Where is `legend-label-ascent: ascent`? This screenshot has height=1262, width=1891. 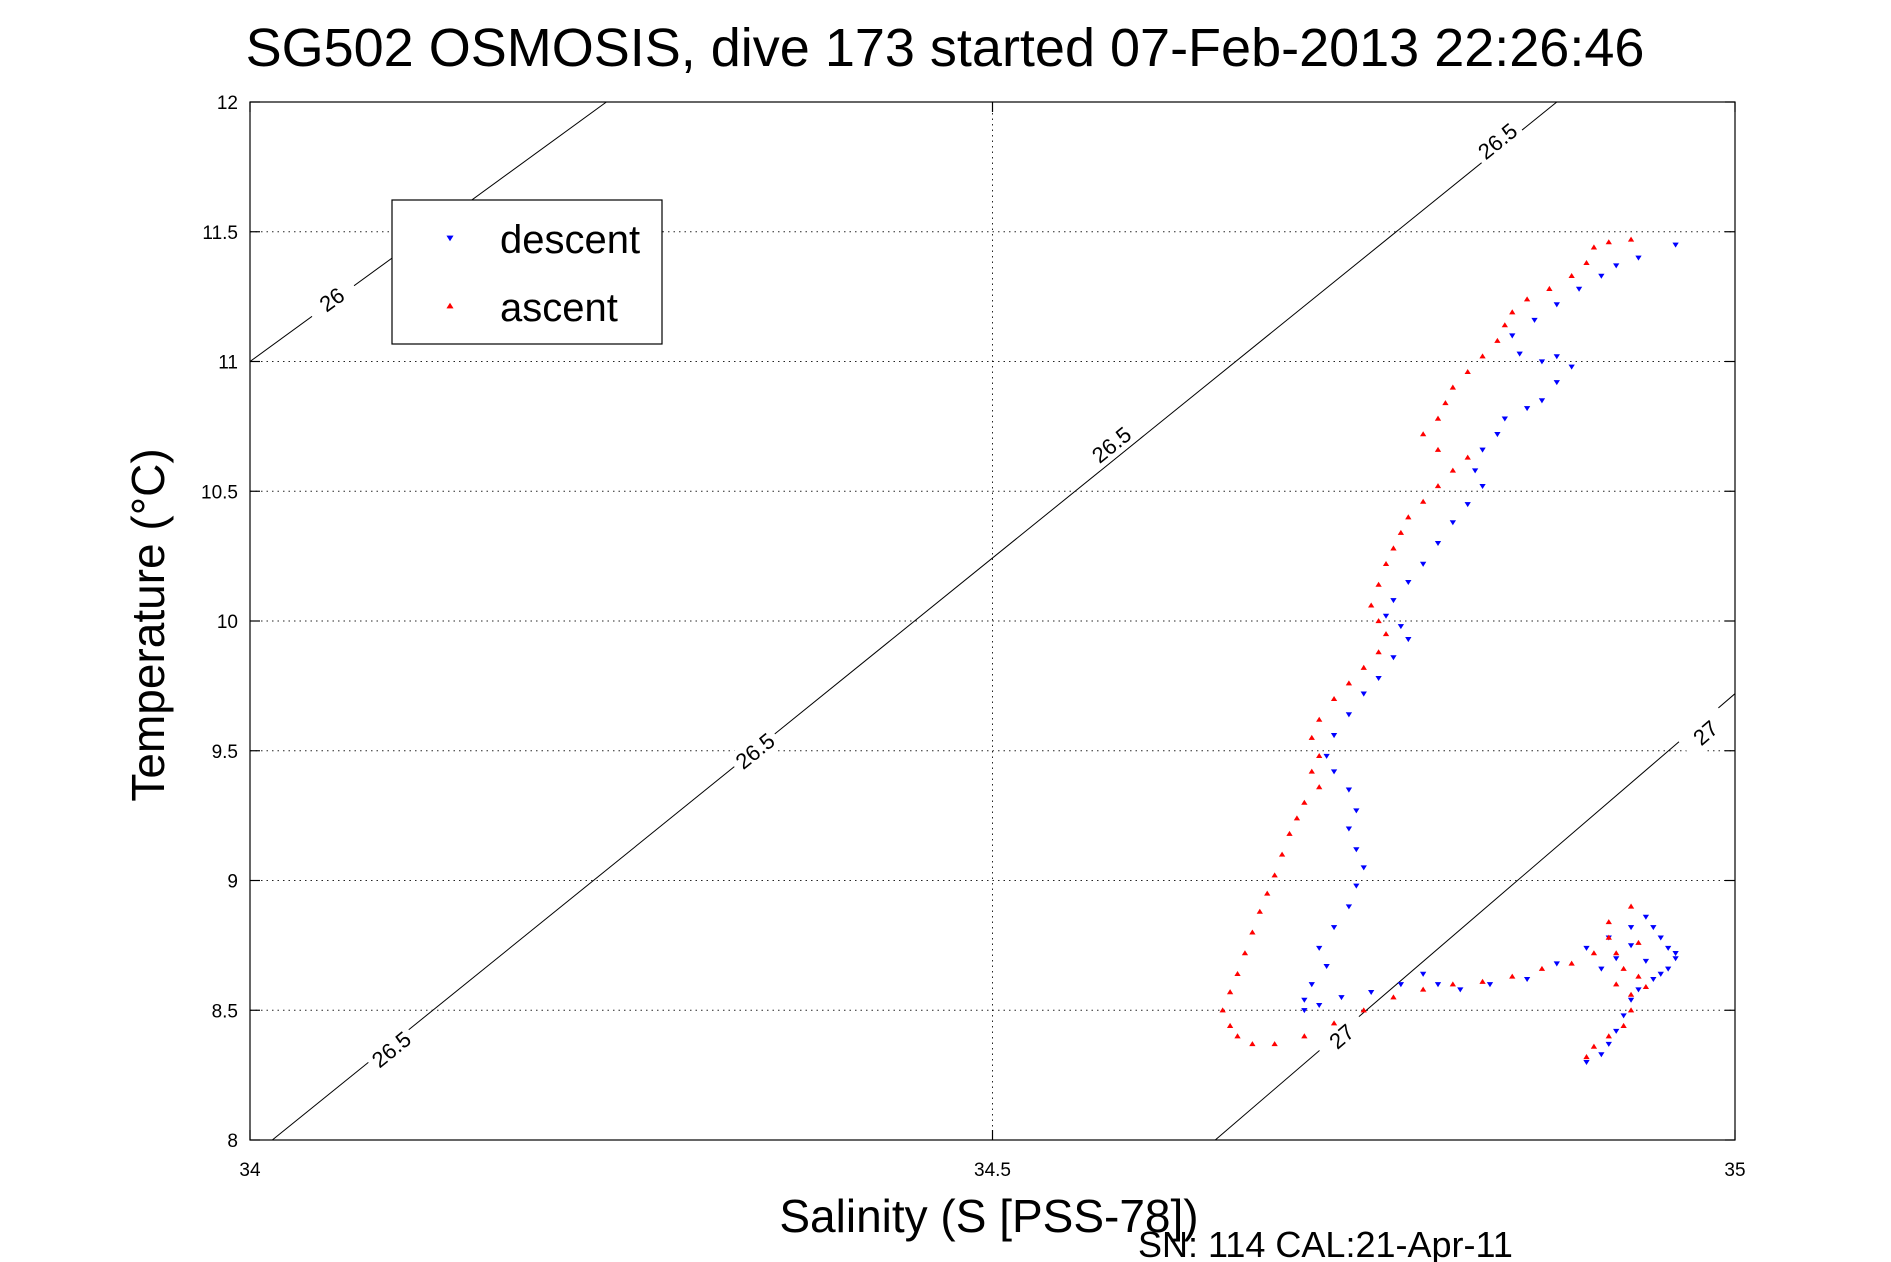 legend-label-ascent: ascent is located at coordinates (559, 308).